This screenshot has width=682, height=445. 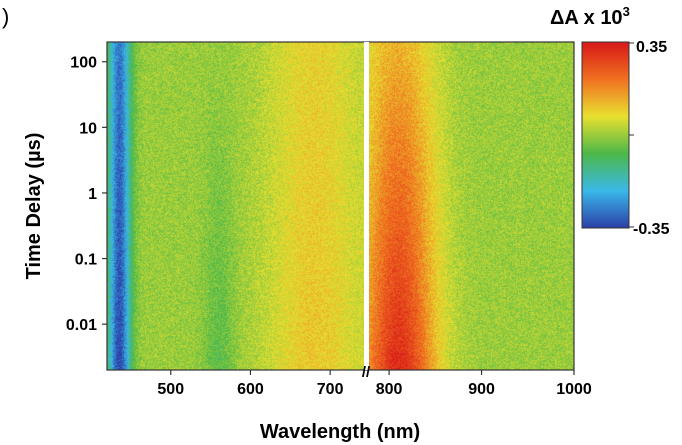 I want to click on x-tick-label: 900, so click(x=481, y=389).